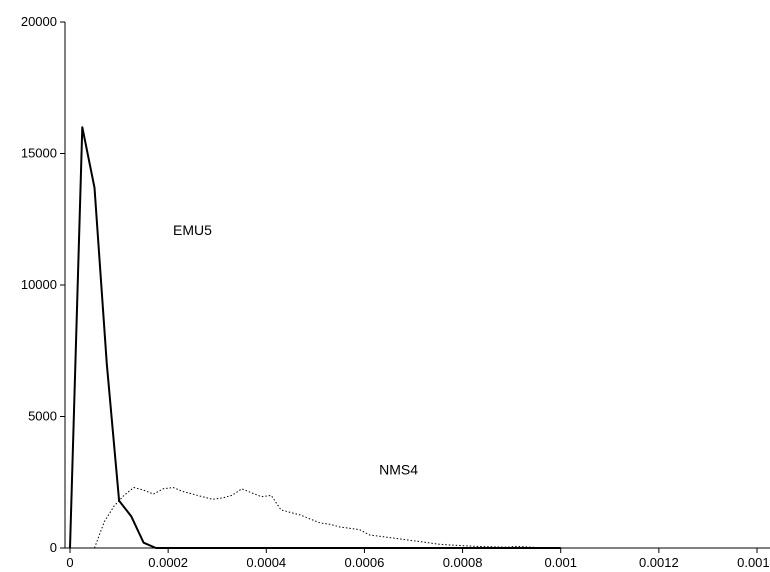 This screenshot has width=770, height=572. Describe the element at coordinates (69, 562) in the screenshot. I see `x-tick-label: 0` at that location.